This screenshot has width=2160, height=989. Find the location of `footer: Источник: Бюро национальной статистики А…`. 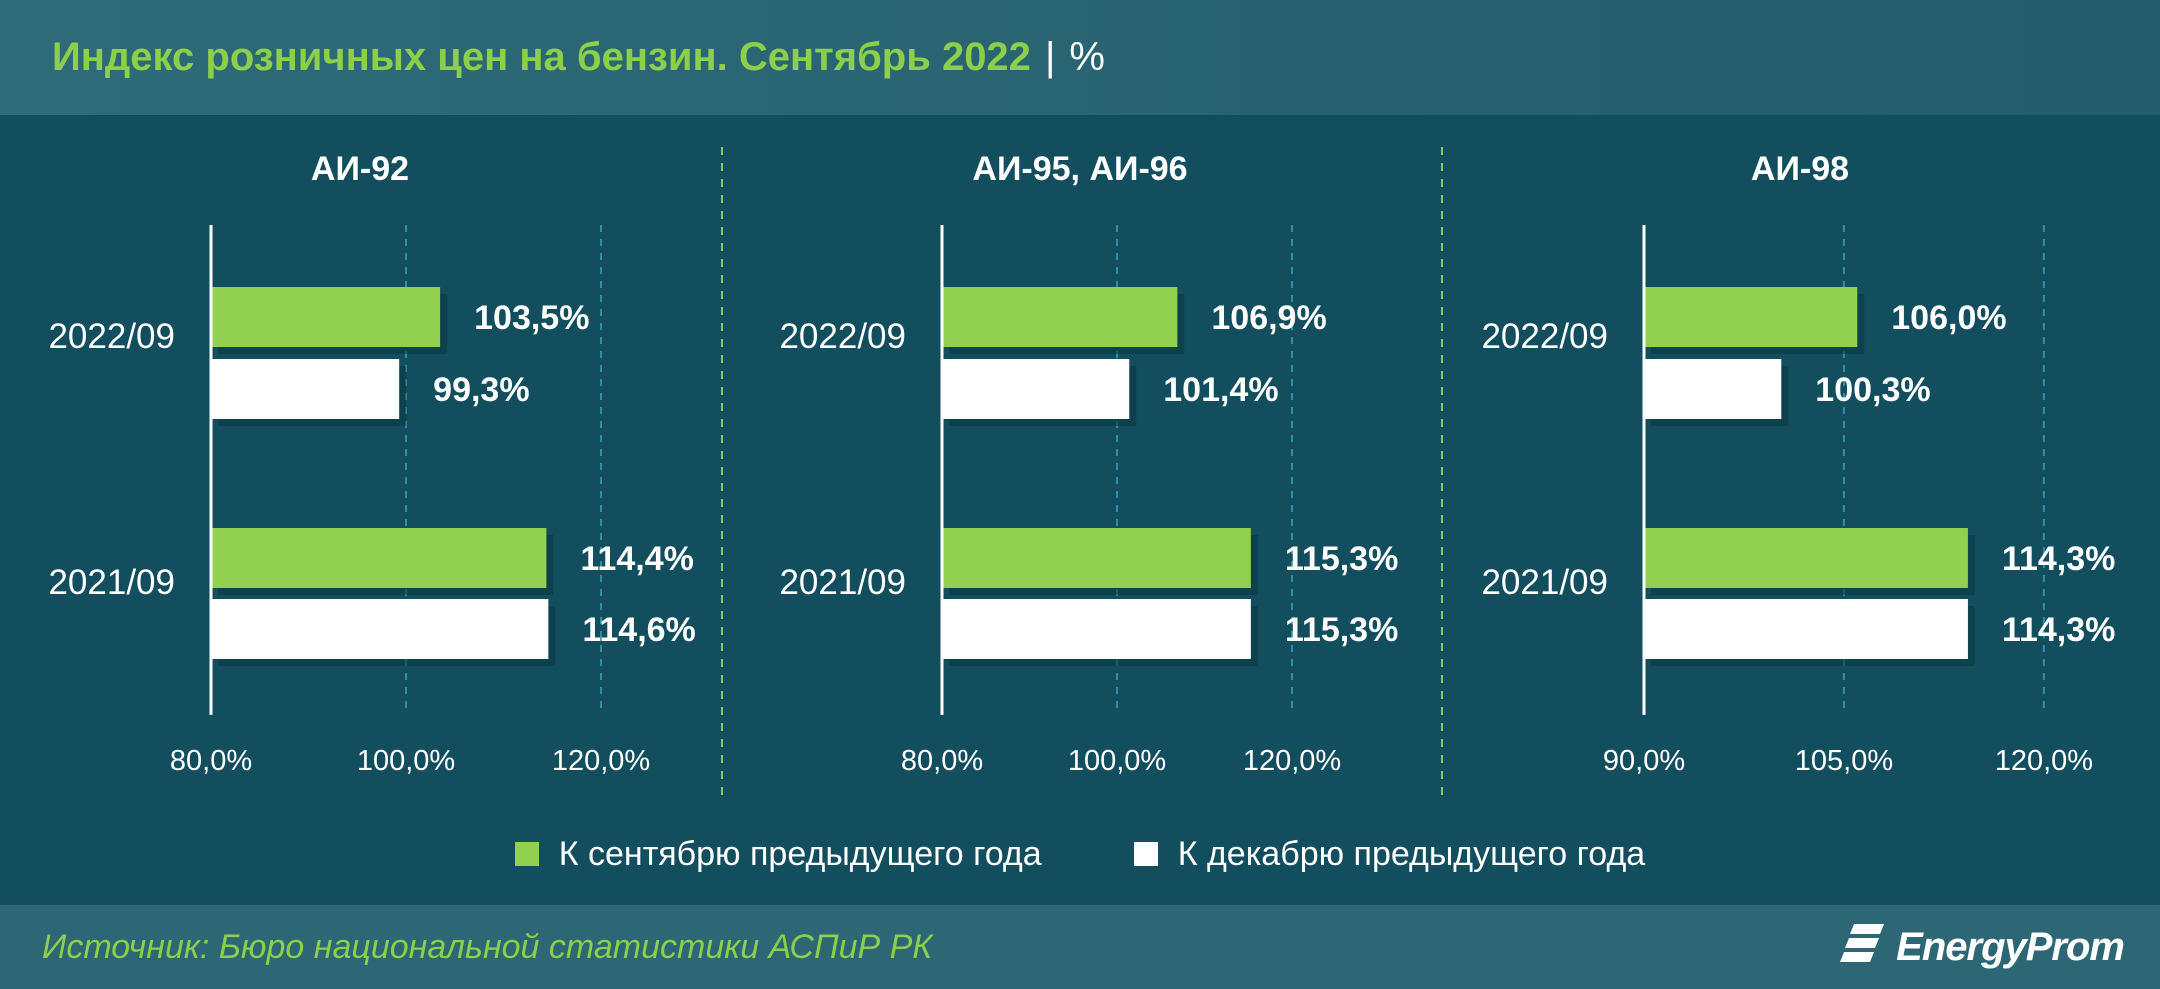

footer: Источник: Бюро национальной статистики А… is located at coordinates (1080, 947).